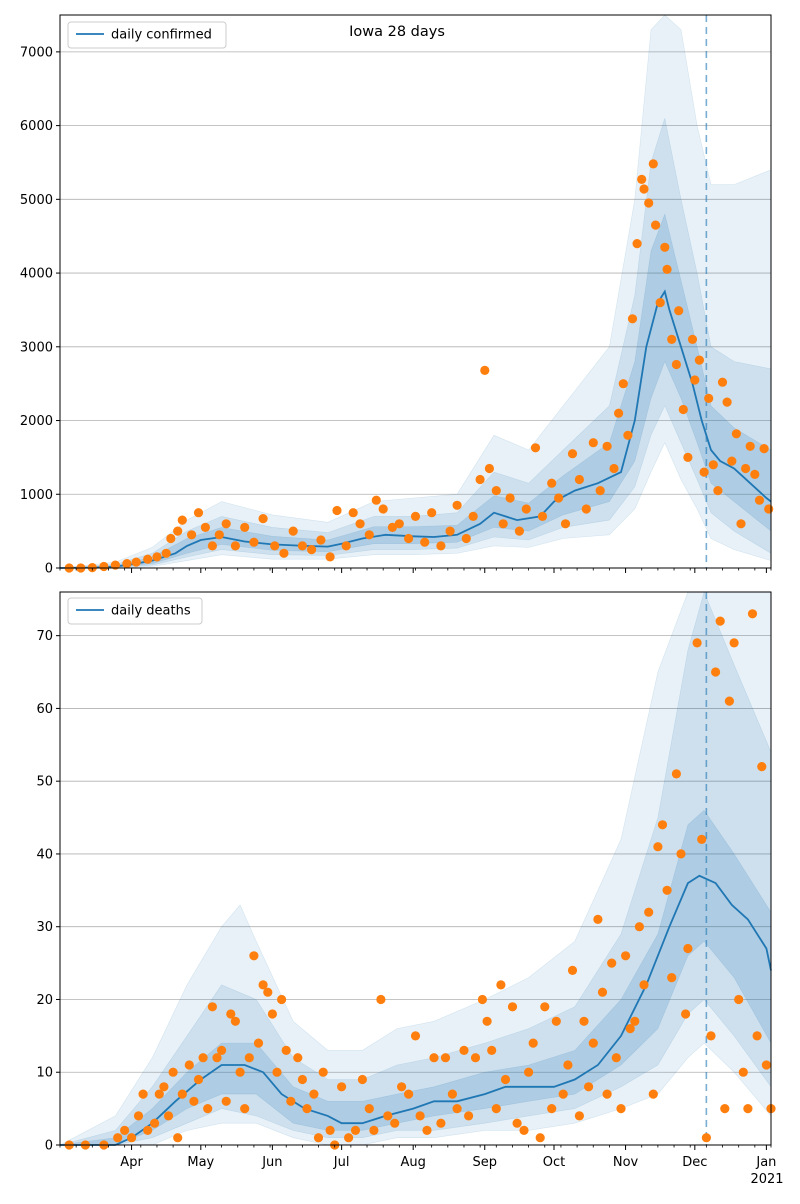 The image size is (800, 1204). What do you see at coordinates (147, 35) in the screenshot?
I see `confirmed-legend: daily confirmed` at bounding box center [147, 35].